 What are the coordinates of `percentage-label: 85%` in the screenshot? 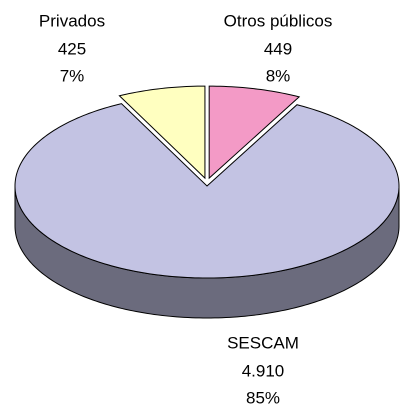 It's located at (263, 397).